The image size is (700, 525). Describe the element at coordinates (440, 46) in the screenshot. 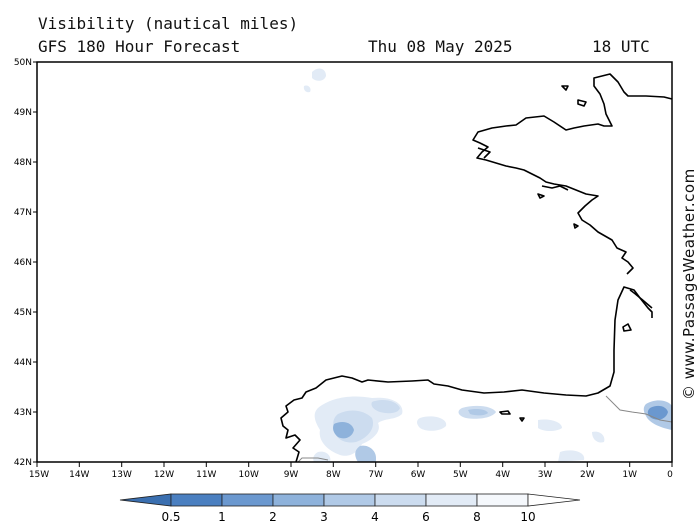

I see `forecast-date: Thu 08 May 2025` at that location.